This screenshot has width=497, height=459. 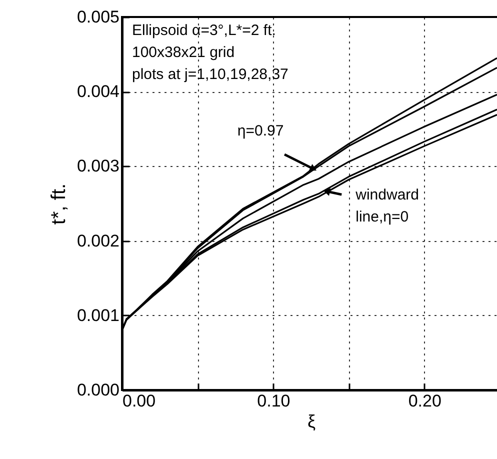 What do you see at coordinates (210, 74) in the screenshot?
I see `annotation: plots at j=1,10,19,28,37` at bounding box center [210, 74].